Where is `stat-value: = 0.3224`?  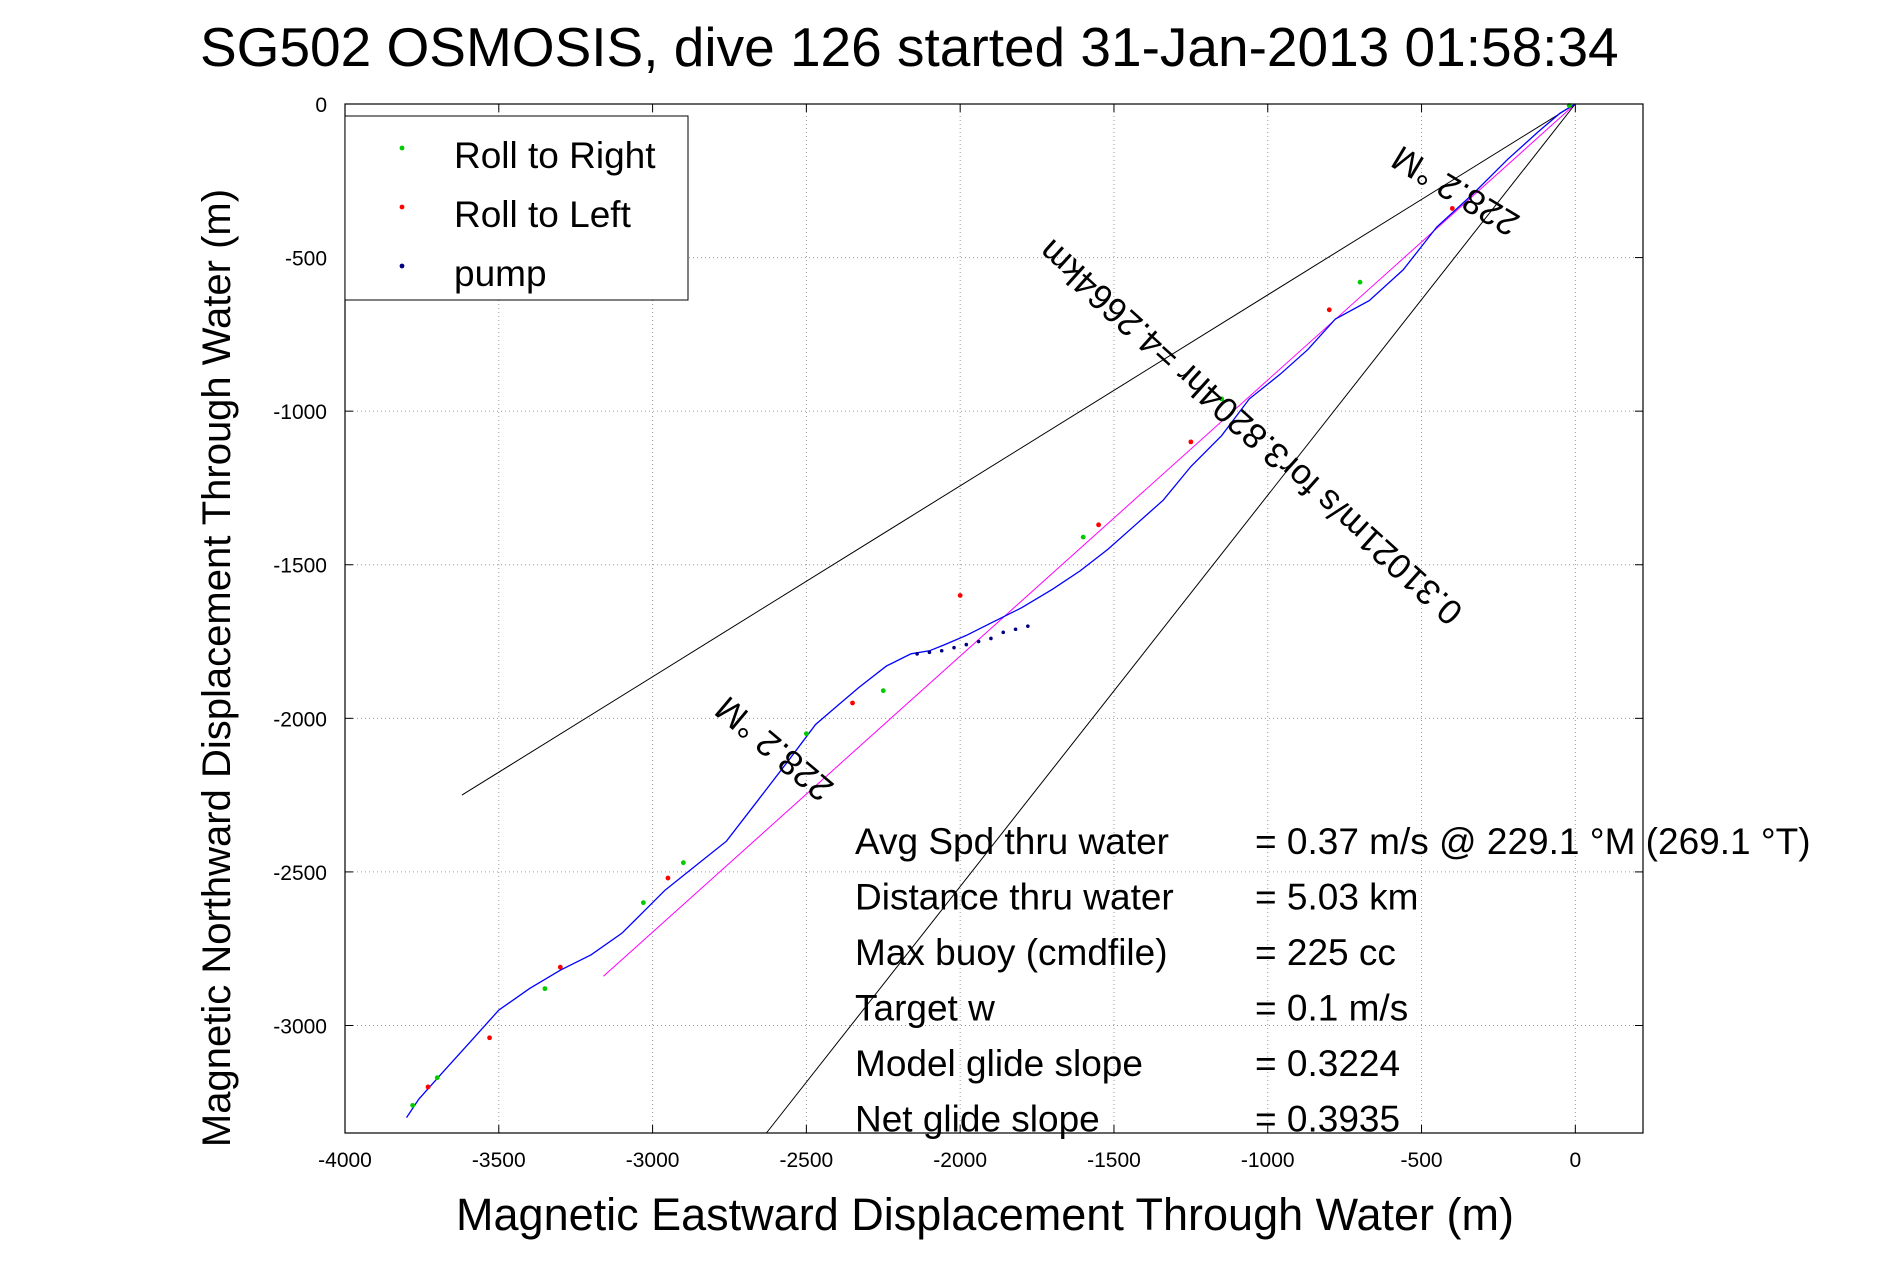
stat-value: = 0.3224 is located at coordinates (1327, 1063).